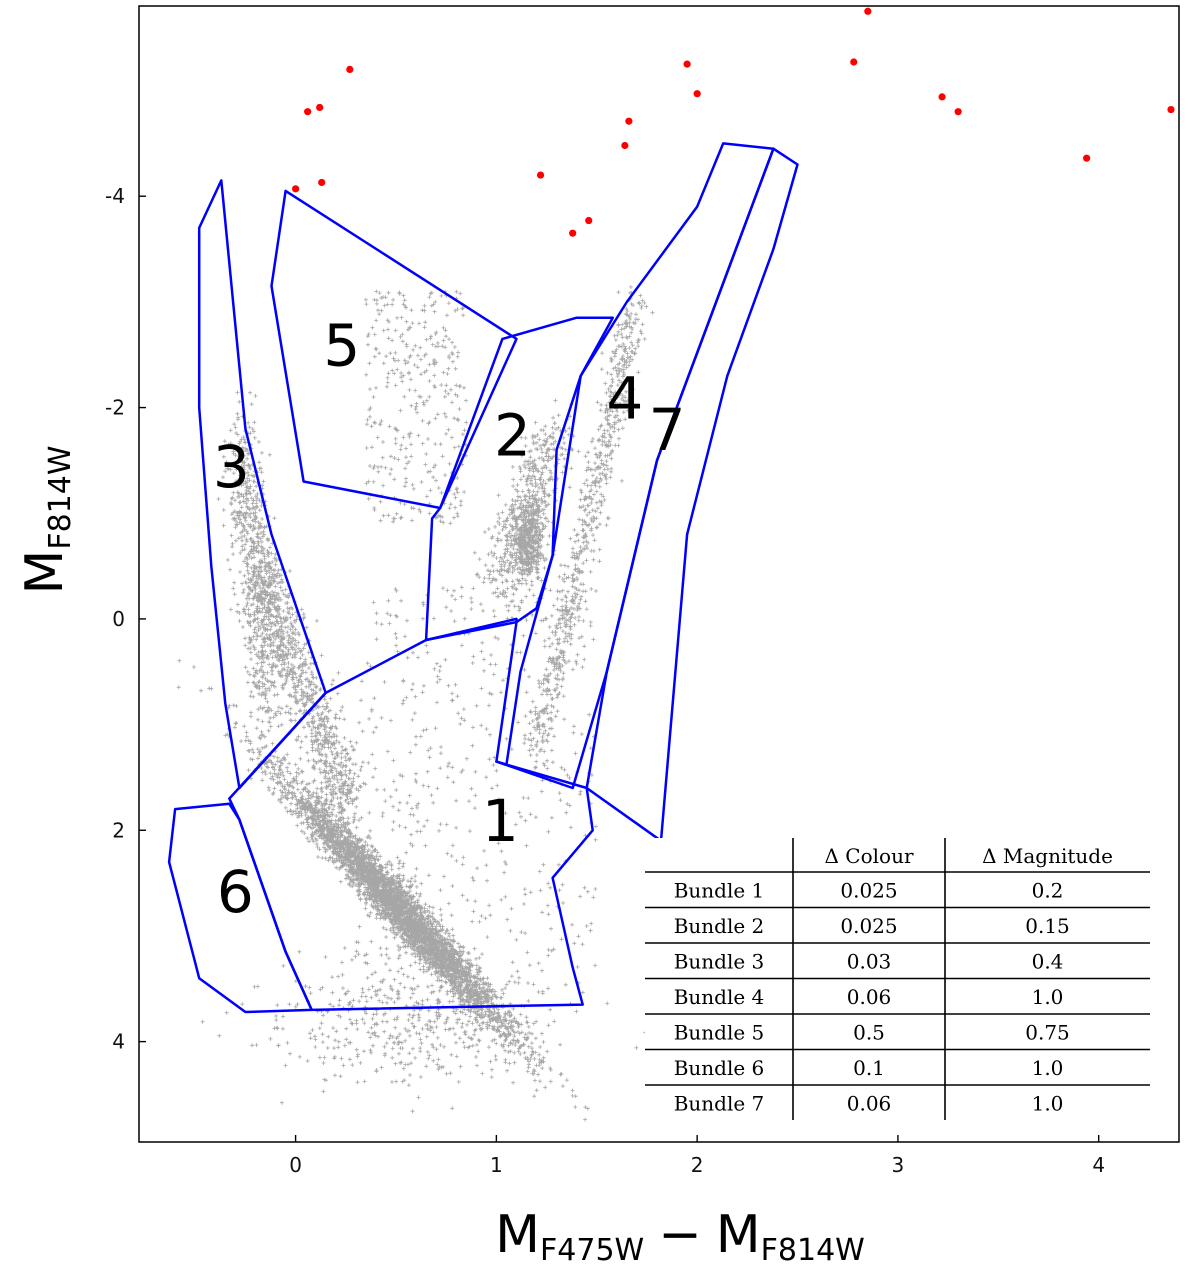 The width and height of the screenshot is (1200, 1267). Describe the element at coordinates (667, 430) in the screenshot. I see `bundle-7-label: 7` at that location.